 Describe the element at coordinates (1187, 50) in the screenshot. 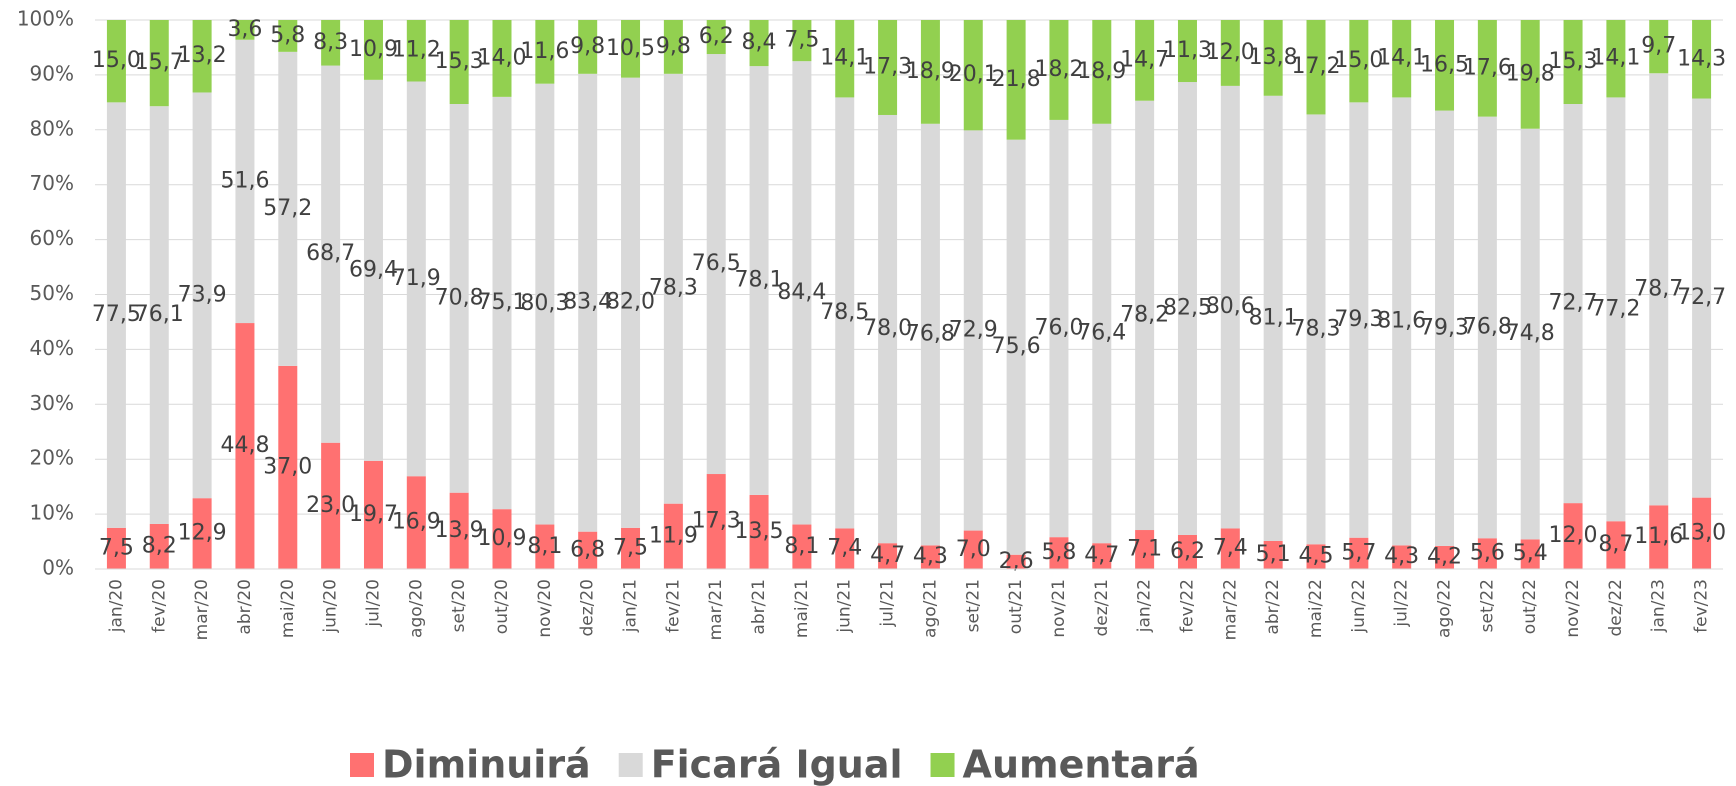

I see `data-label: 11,3` at that location.